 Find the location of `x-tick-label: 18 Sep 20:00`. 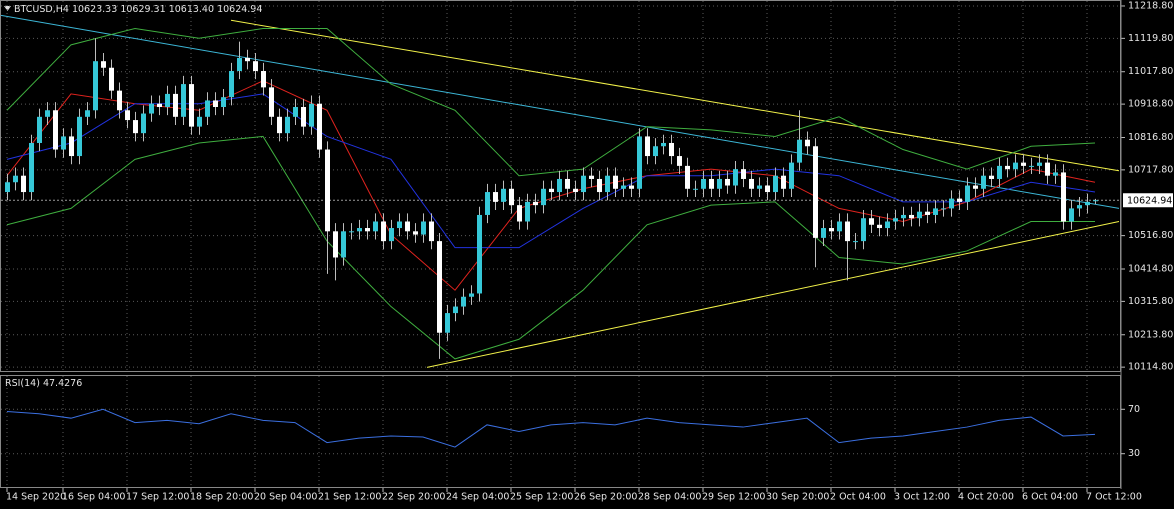

x-tick-label: 18 Sep 20:00 is located at coordinates (221, 497).